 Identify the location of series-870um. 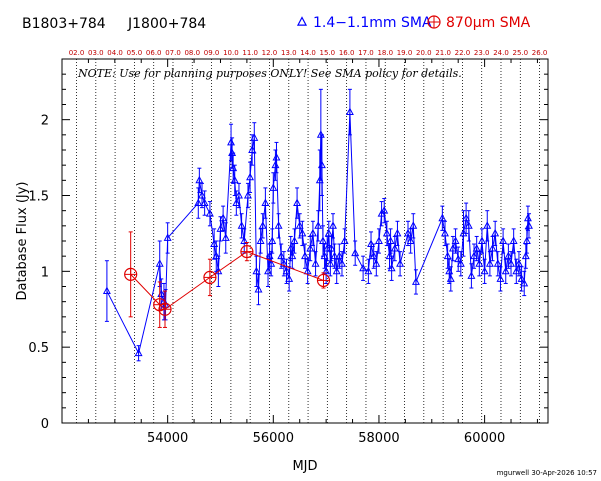
(227, 279).